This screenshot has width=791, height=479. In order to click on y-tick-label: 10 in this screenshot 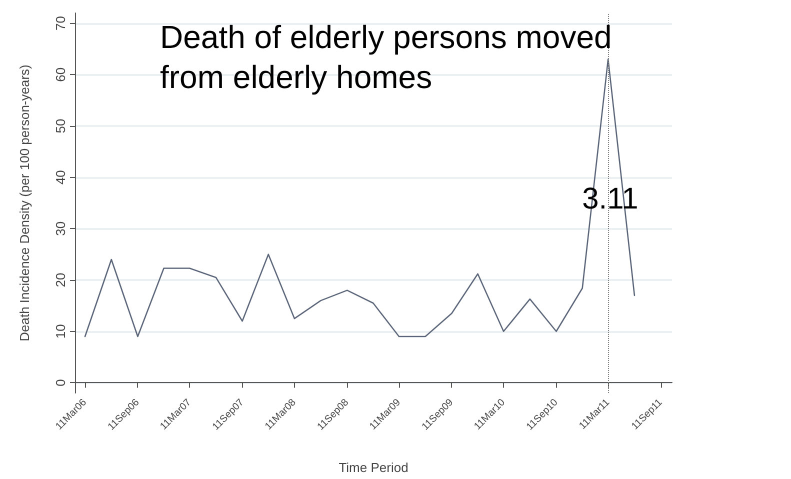, I will do `click(60, 331)`.